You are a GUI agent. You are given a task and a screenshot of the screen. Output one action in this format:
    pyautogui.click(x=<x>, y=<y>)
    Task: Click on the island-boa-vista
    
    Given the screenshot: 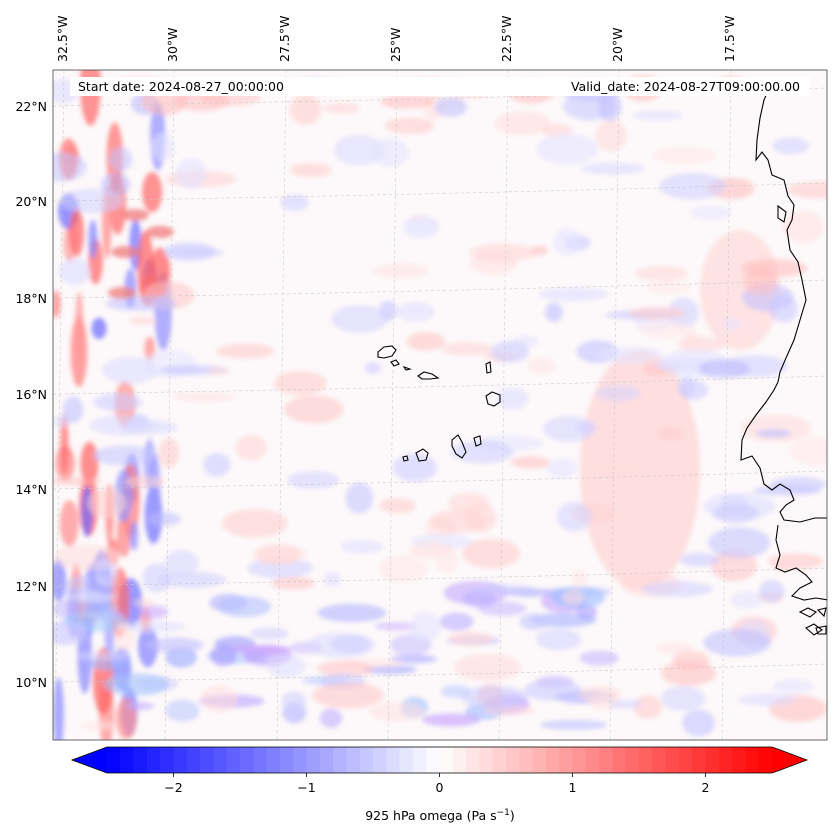 What is the action you would take?
    pyautogui.click(x=493, y=399)
    